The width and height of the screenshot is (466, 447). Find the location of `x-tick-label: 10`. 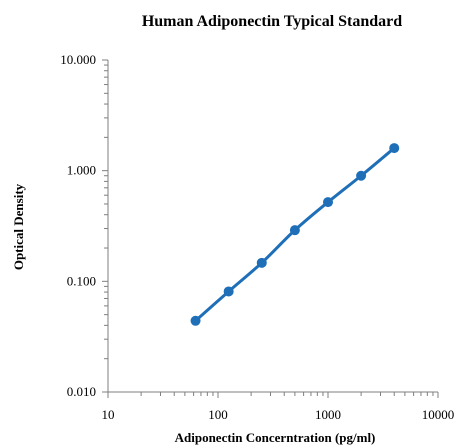

x-tick-label: 10 is located at coordinates (108, 414).